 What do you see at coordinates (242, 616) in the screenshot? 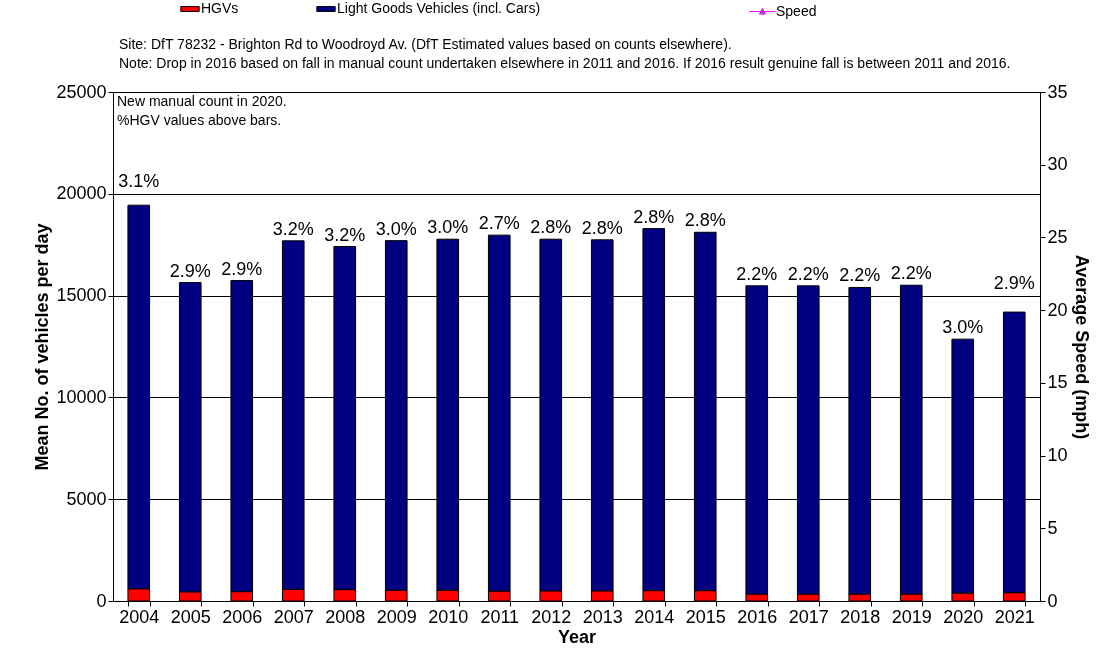
I see `x-tick-label: 2006` at bounding box center [242, 616].